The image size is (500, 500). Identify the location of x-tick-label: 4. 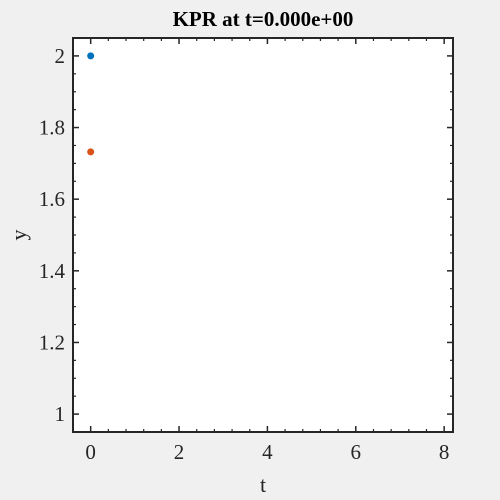
(267, 452).